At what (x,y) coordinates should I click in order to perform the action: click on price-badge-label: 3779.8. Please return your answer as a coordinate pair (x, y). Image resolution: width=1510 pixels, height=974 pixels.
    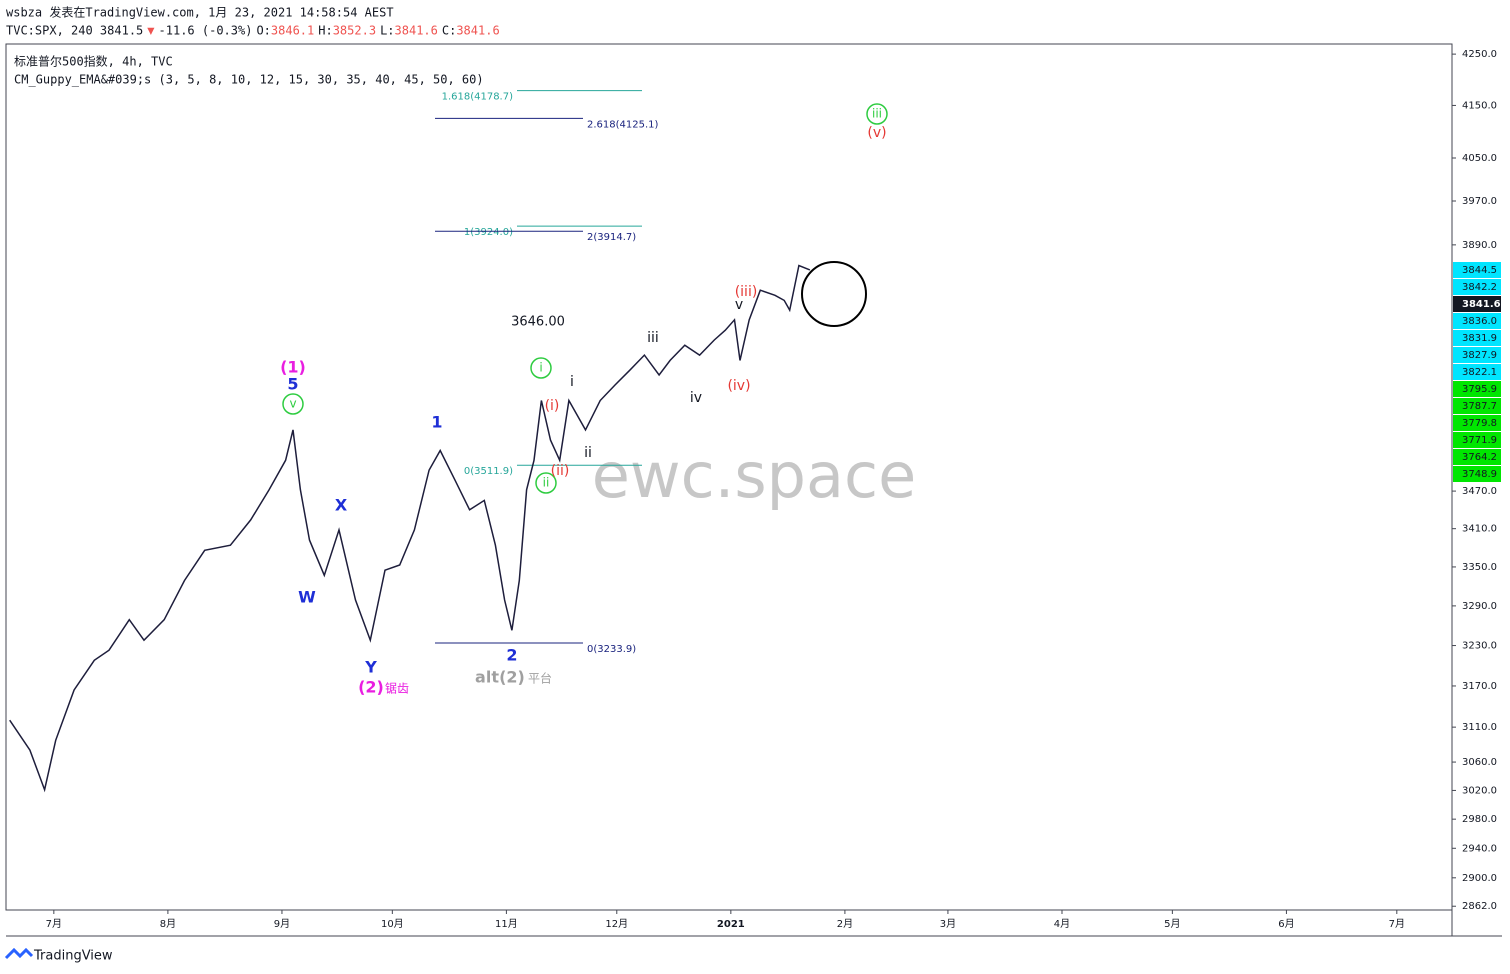
    Looking at the image, I should click on (1479, 423).